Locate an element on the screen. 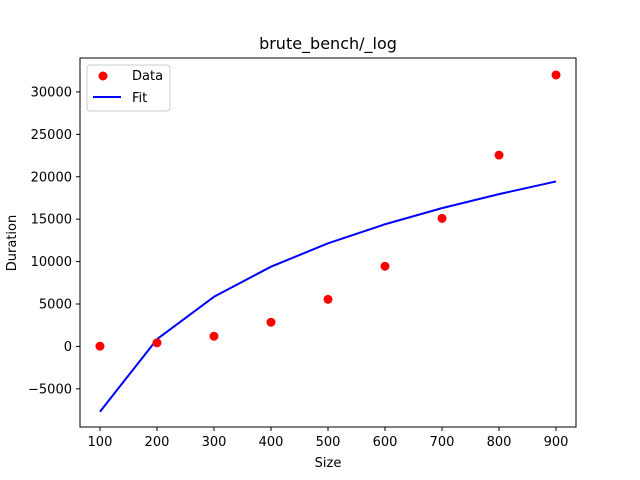 Image resolution: width=640 pixels, height=480 pixels. chart-title: brute_bench/_log is located at coordinates (328, 44).